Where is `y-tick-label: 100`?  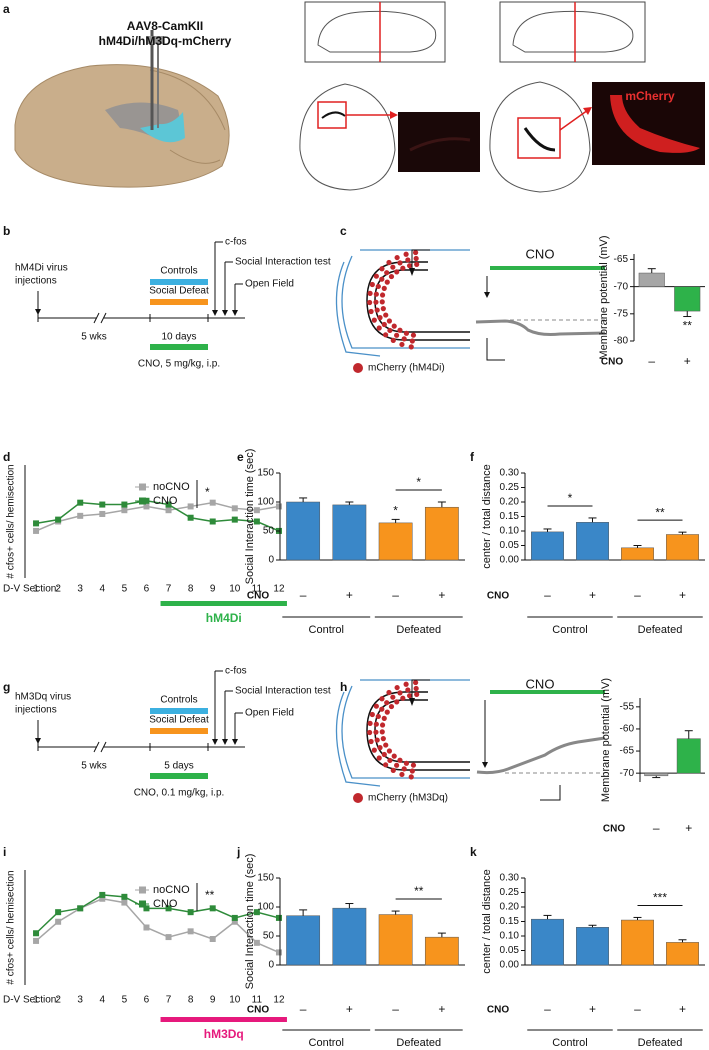 y-tick-label: 100 is located at coordinates (265, 502).